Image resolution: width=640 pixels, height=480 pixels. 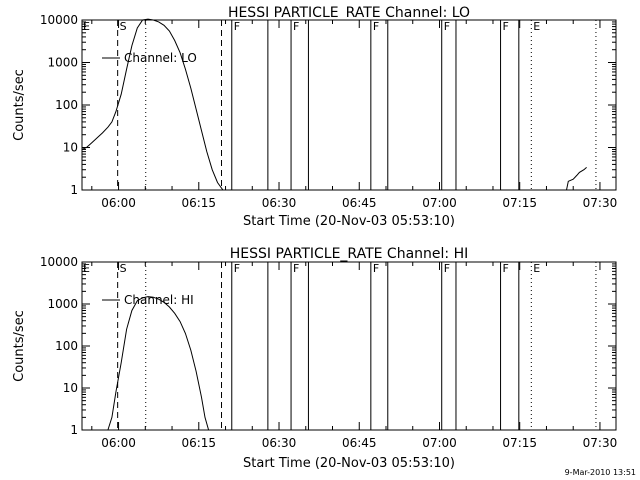 What do you see at coordinates (159, 300) in the screenshot?
I see `legend-entry: Channel: HI` at bounding box center [159, 300].